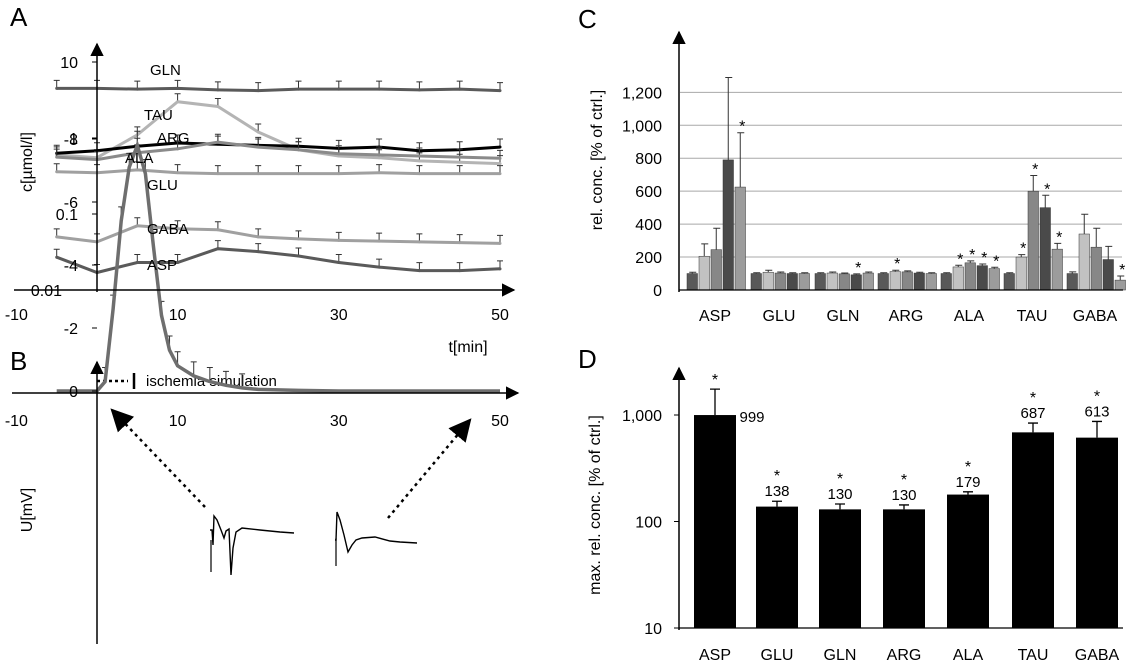 This screenshot has height=662, width=1129. What do you see at coordinates (252, 544) in the screenshot?
I see `example-sweep-early` at bounding box center [252, 544].